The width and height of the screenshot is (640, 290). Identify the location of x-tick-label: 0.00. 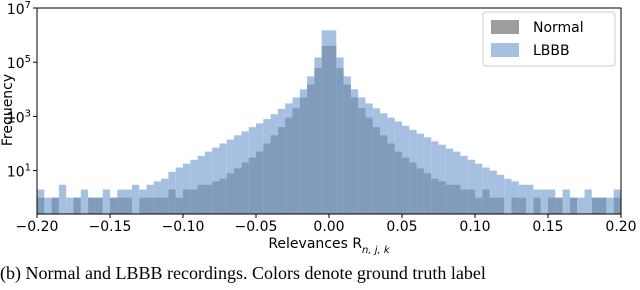
(328, 227).